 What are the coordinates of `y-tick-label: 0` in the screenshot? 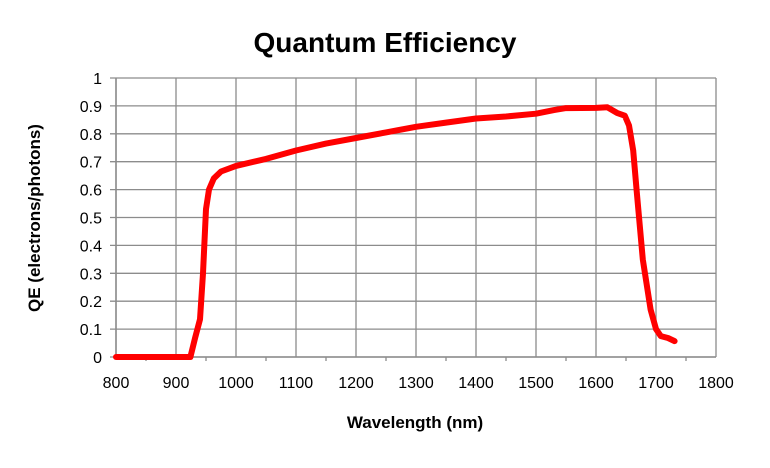 It's located at (97, 358).